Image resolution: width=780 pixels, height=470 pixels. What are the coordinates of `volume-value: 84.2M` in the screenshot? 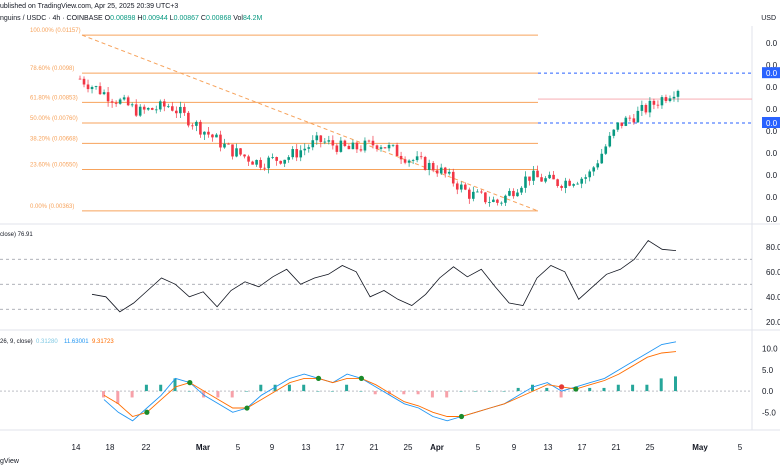 It's located at (252, 18).